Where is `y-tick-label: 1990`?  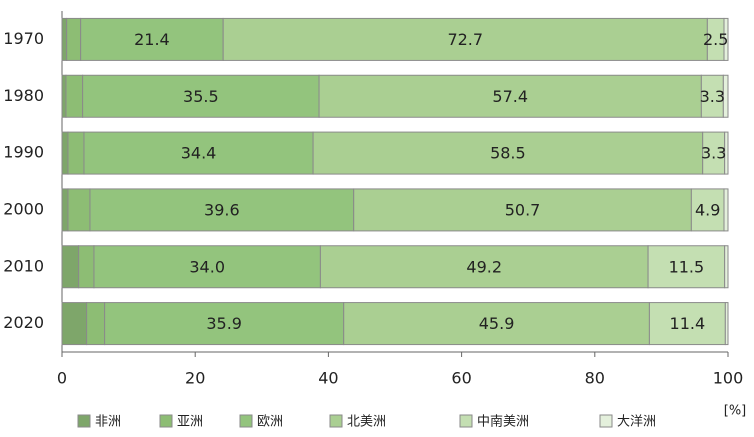 y-tick-label: 1990 is located at coordinates (23, 152).